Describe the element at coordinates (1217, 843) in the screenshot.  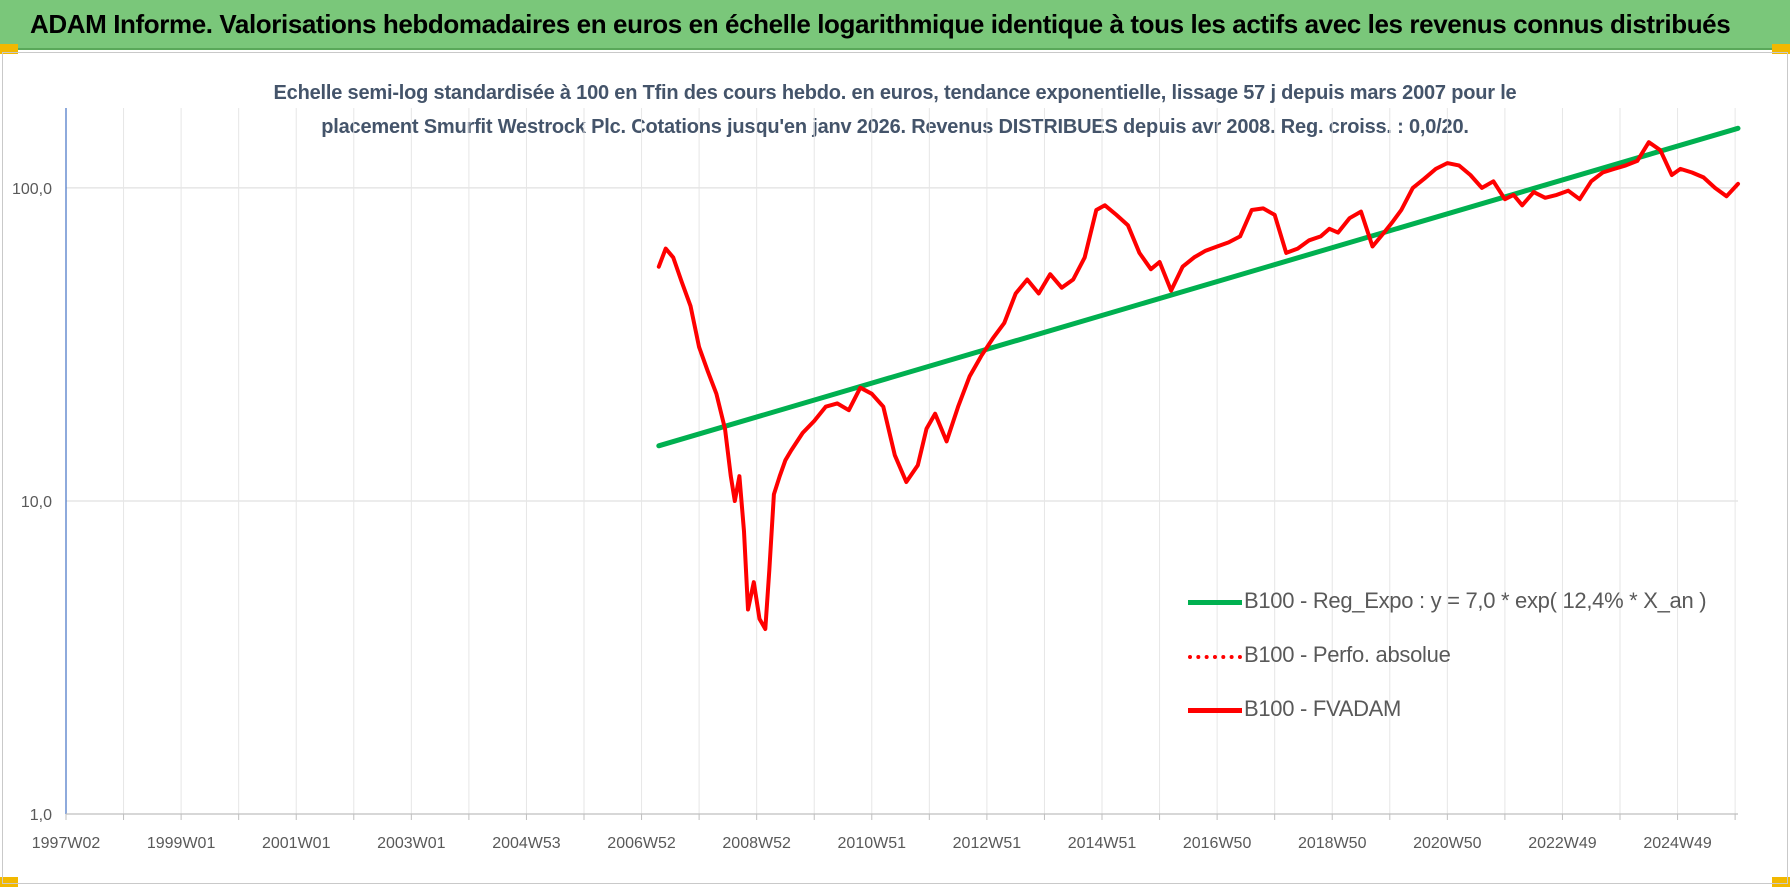
I see `x-tick-label-10: 2016W50` at that location.